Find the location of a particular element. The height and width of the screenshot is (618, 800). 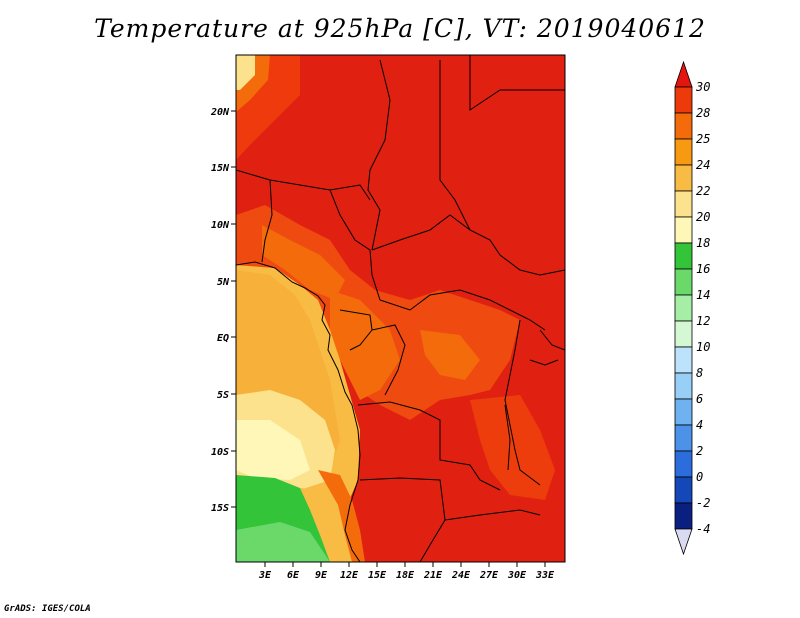

colorbar-label: 4 is located at coordinates (699, 425).